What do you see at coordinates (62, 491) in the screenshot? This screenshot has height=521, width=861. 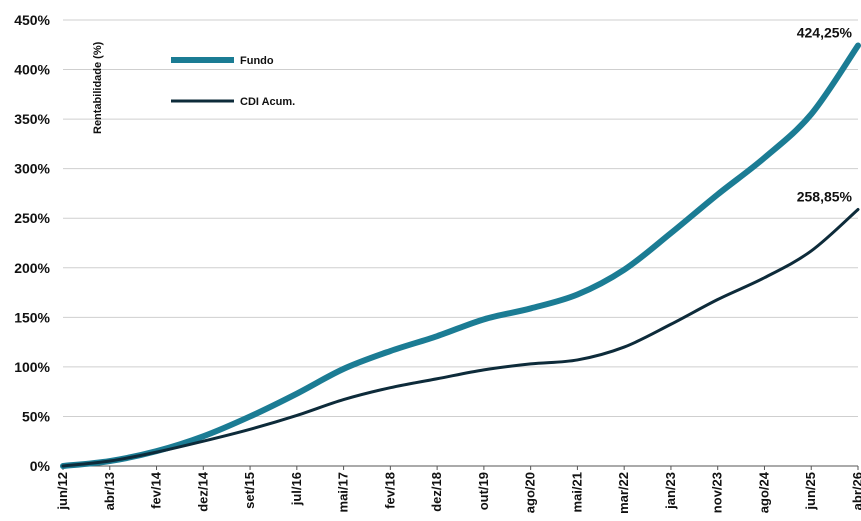 I see `x-tick-label: jun/12` at bounding box center [62, 491].